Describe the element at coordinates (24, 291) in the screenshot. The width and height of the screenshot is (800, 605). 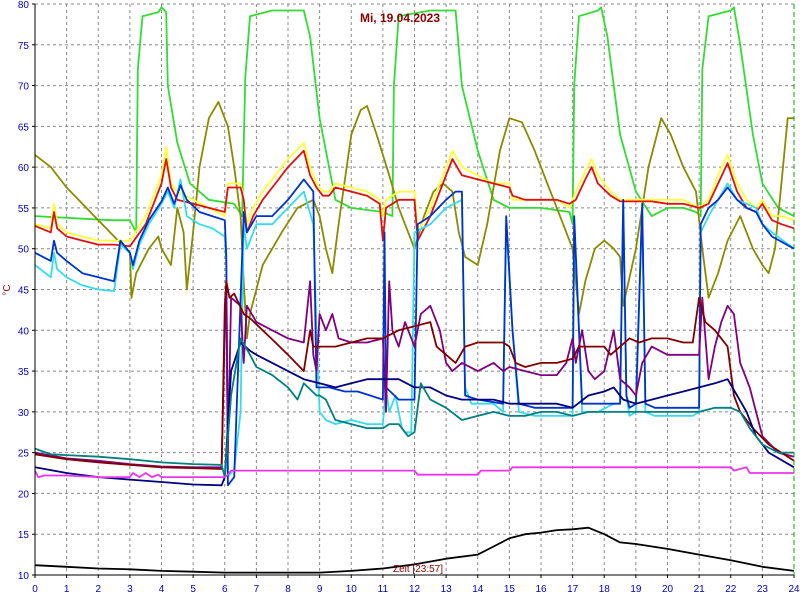
I see `y-tick-label: 45` at that location.